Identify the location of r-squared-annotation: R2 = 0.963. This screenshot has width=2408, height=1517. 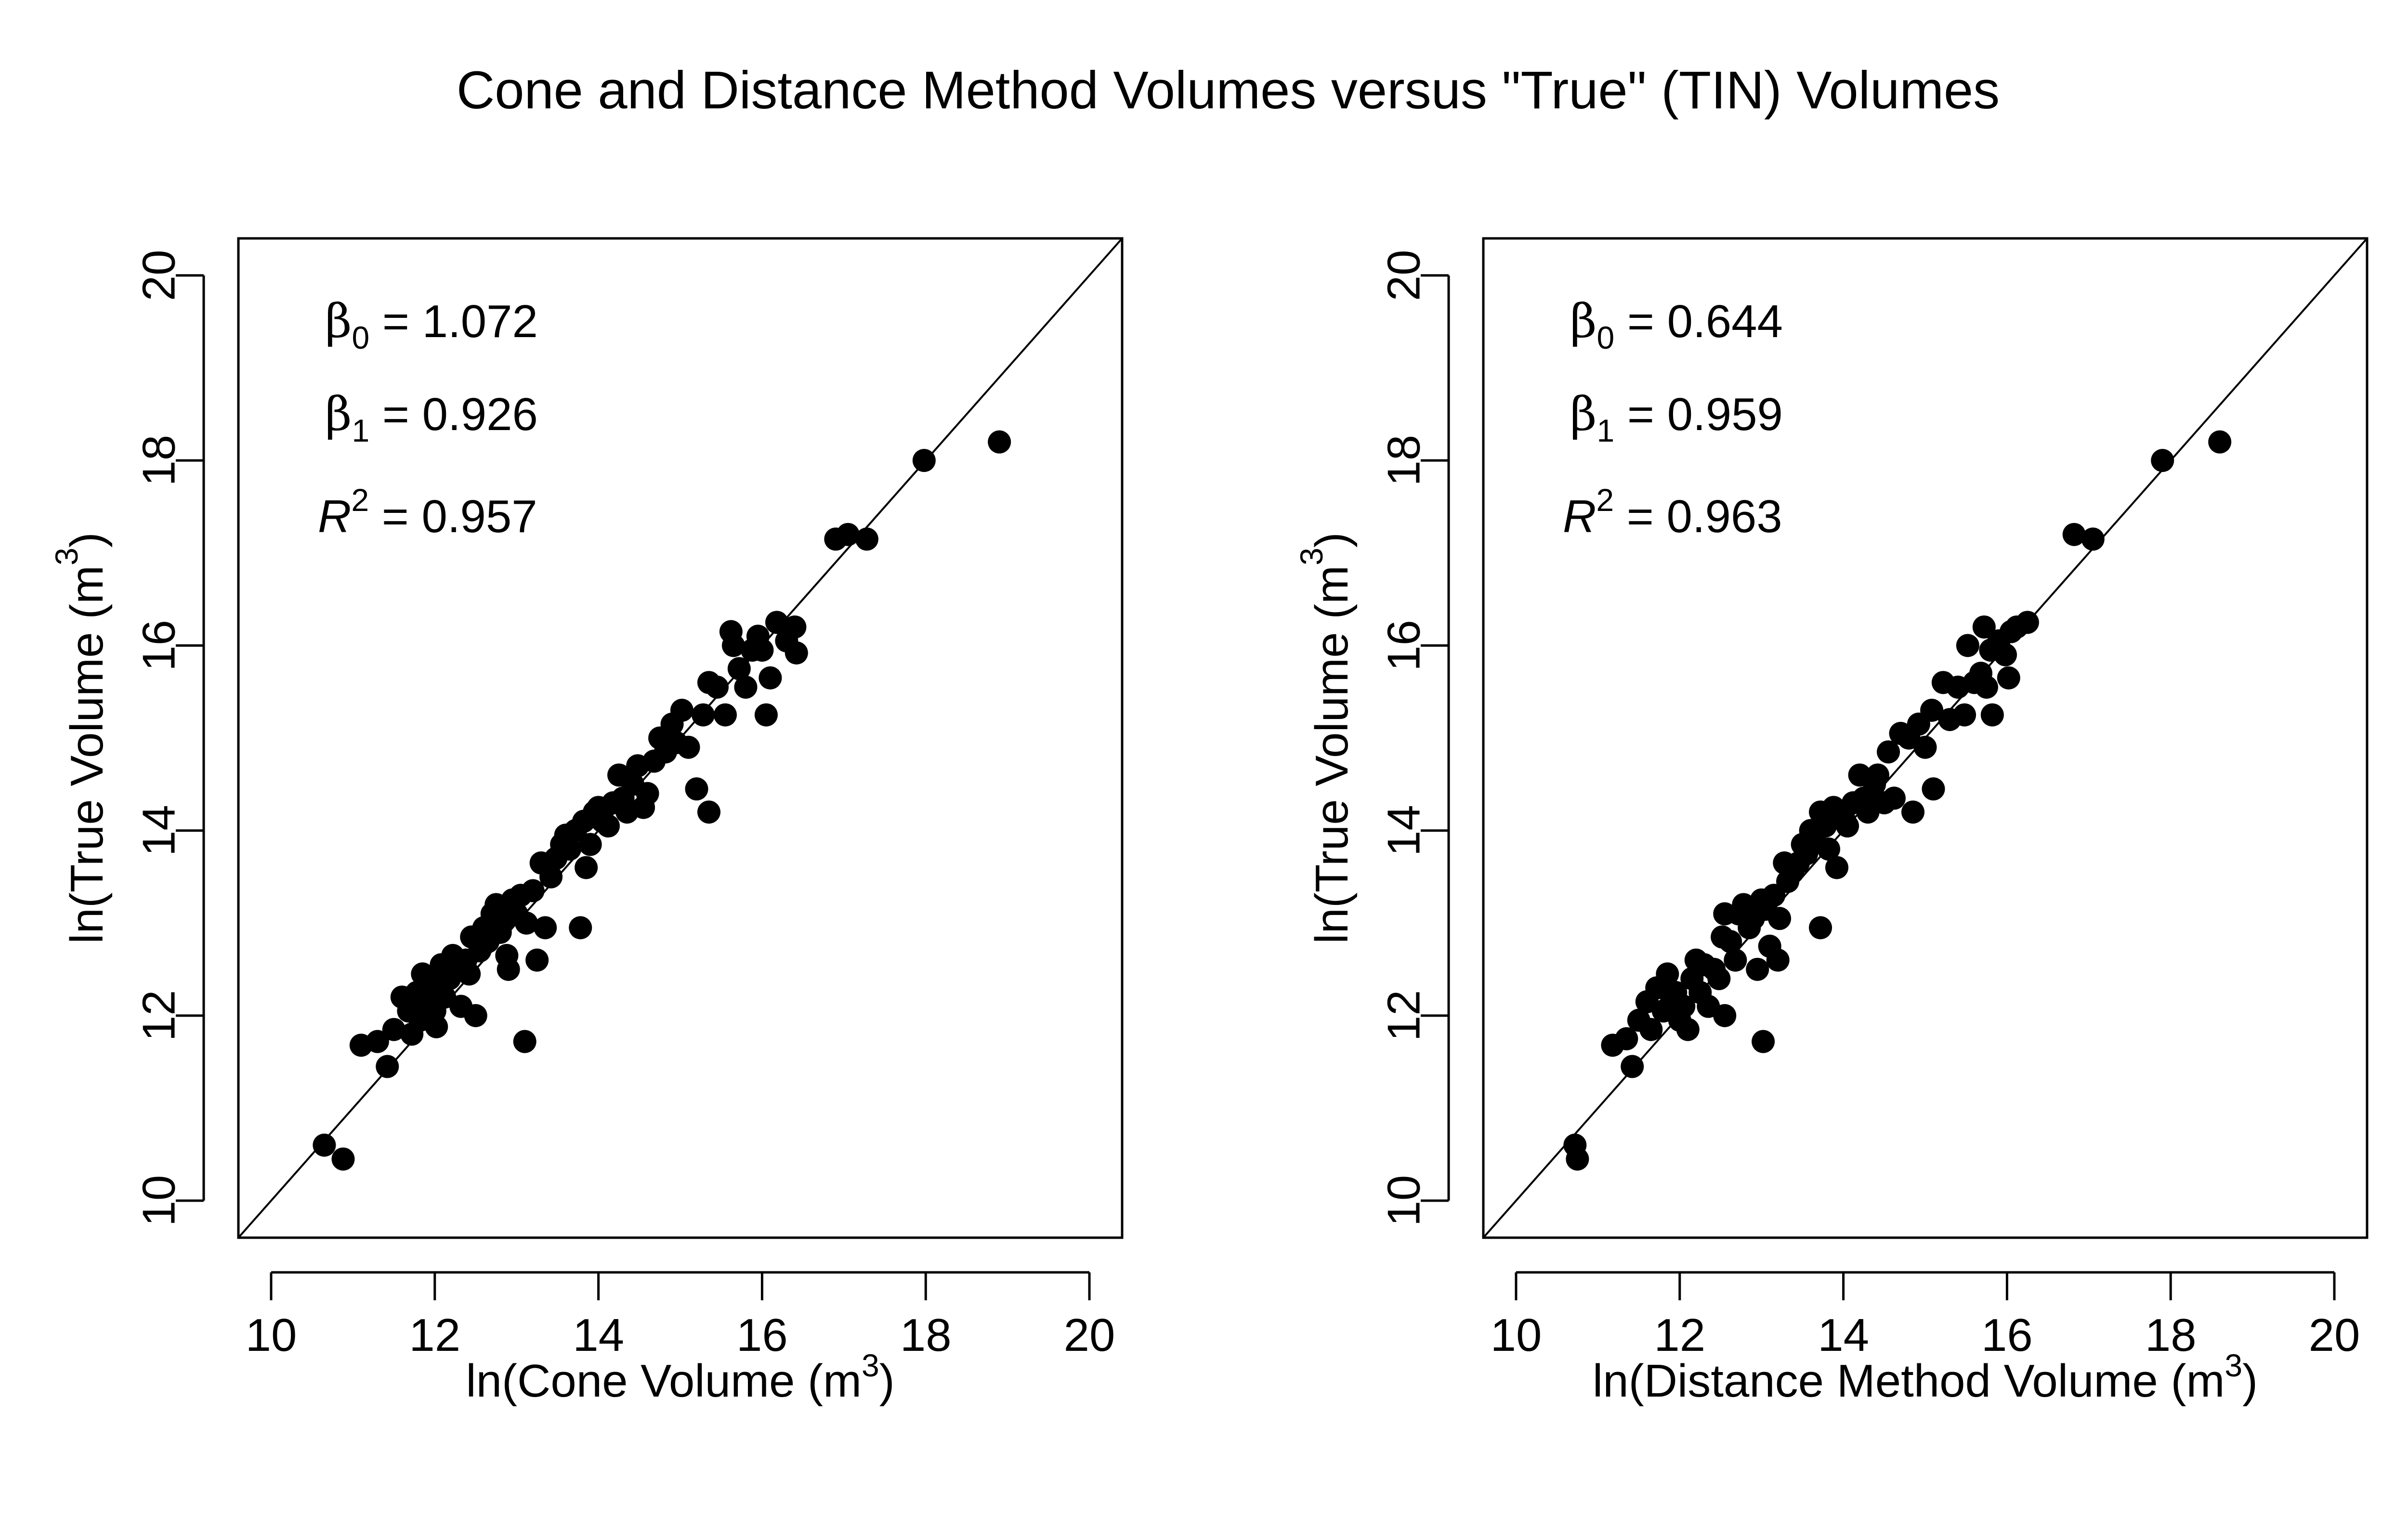
(1672, 512).